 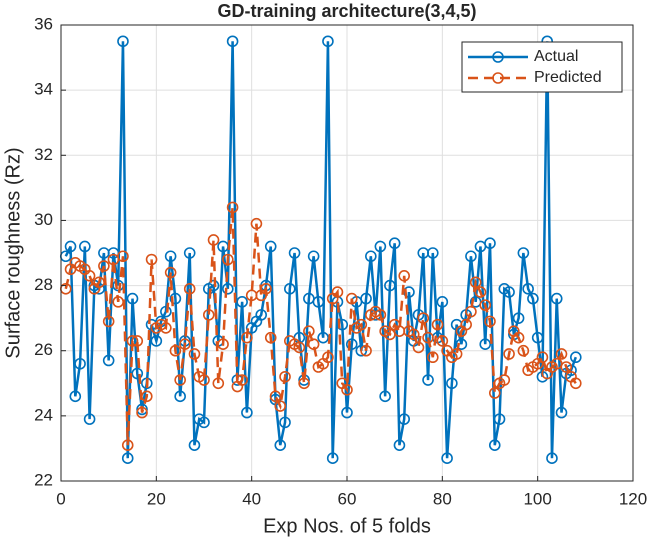 I want to click on y-tick-label: 30, so click(x=43, y=219).